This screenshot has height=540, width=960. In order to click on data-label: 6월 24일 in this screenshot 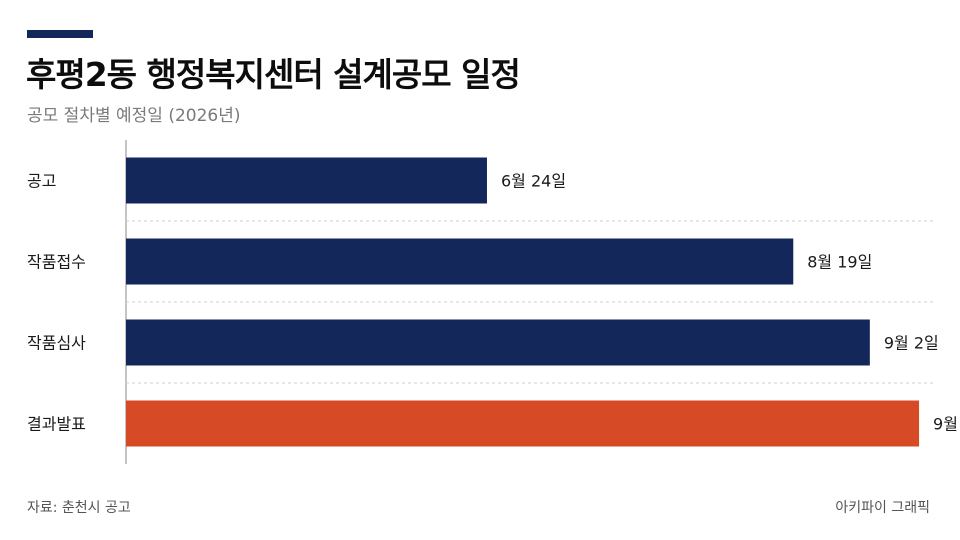, I will do `click(533, 181)`.